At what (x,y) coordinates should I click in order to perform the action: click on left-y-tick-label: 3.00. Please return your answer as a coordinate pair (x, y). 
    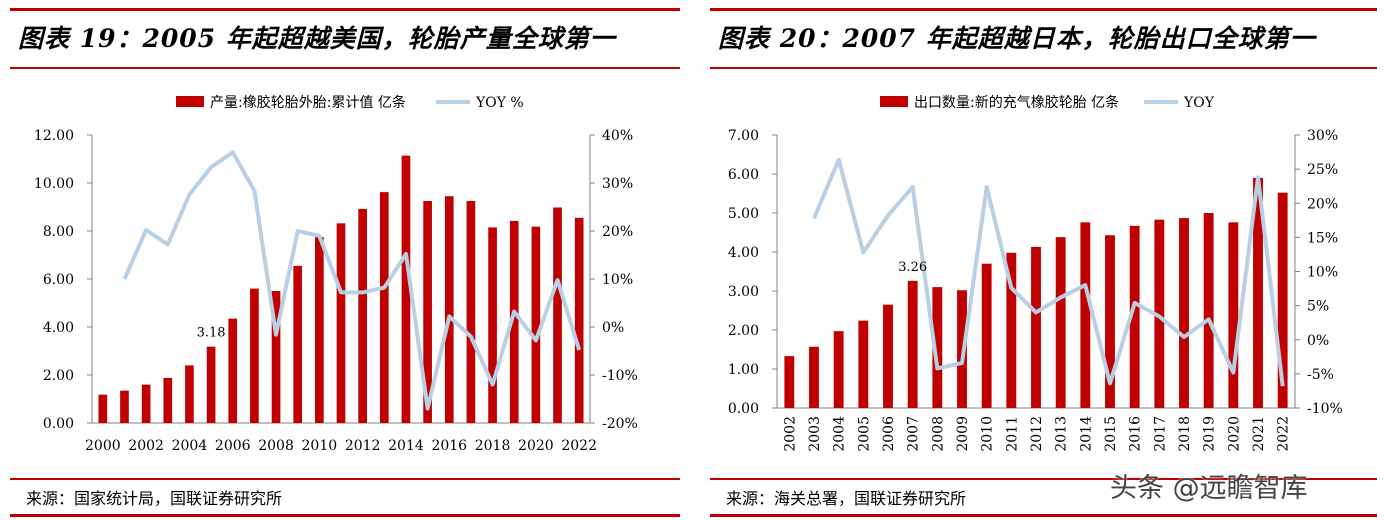
    Looking at the image, I should click on (743, 292).